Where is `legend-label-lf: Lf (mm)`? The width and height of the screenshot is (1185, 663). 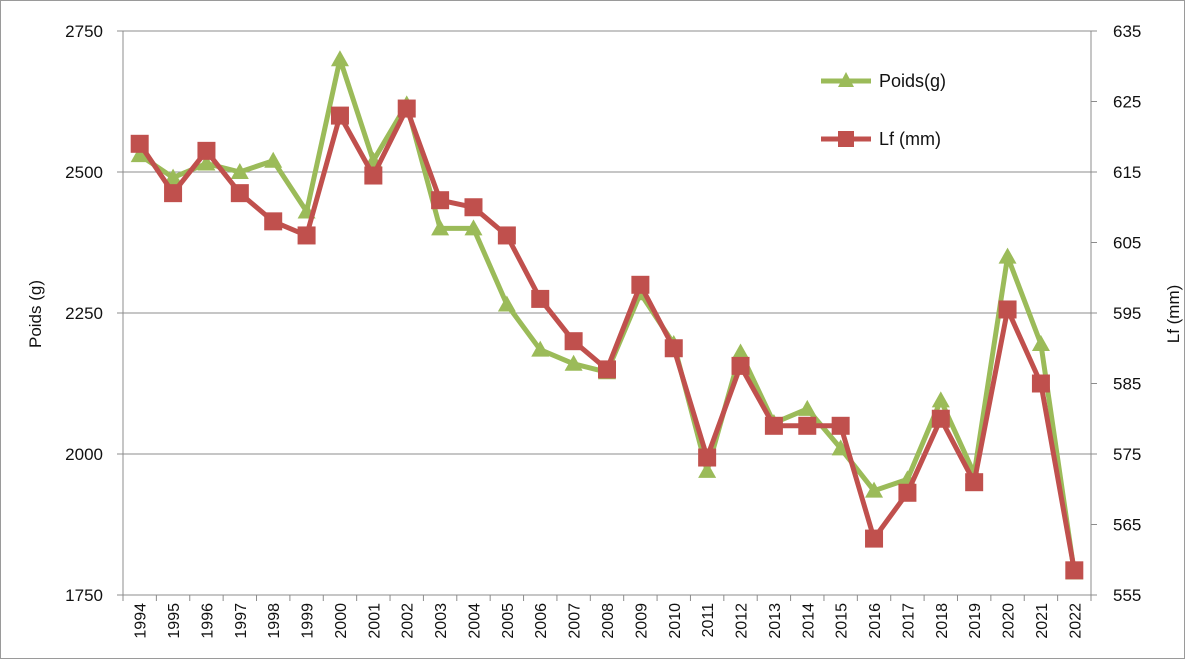
legend-label-lf: Lf (mm) is located at coordinates (910, 139).